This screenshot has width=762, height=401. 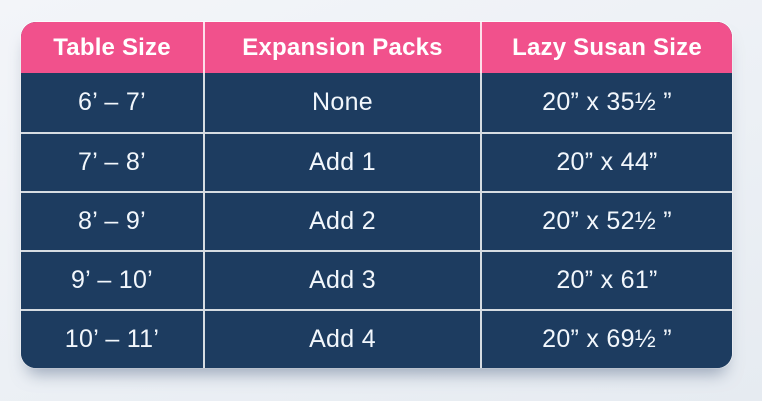 I want to click on table-row: 10’ – 11’ Add 4 20” x 69½ ”, so click(x=376, y=338).